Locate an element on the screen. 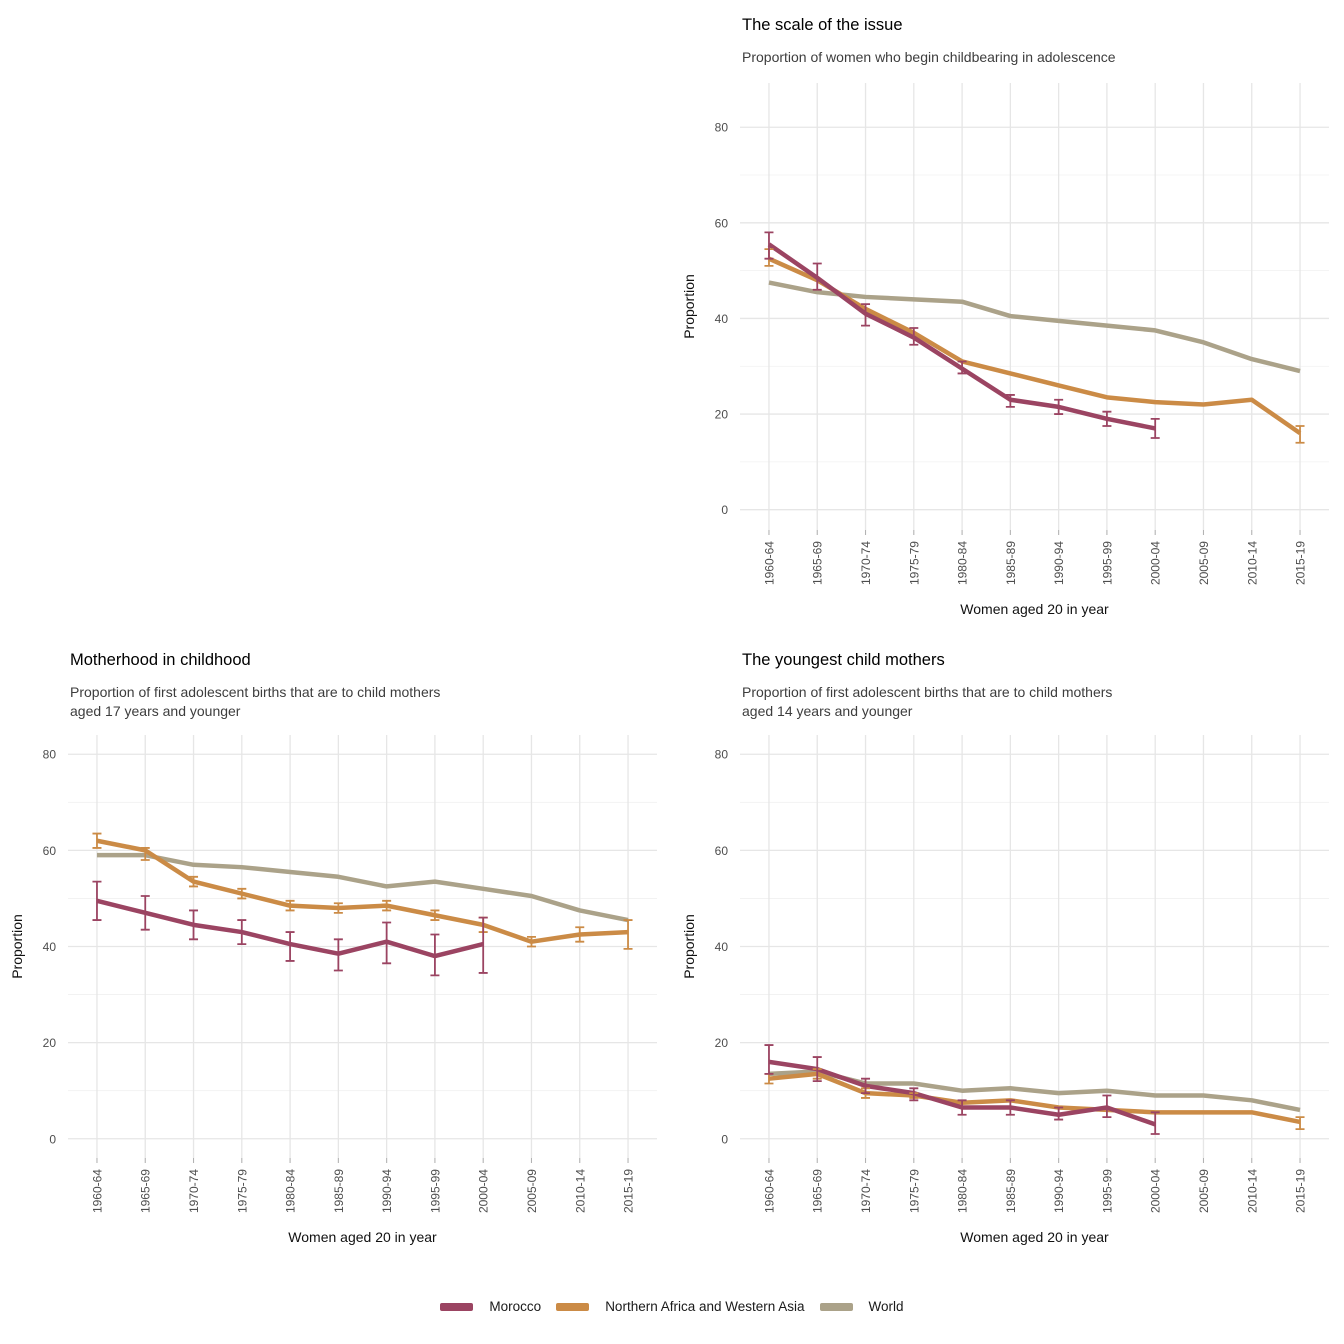 Image resolution: width=1344 pixels, height=1344 pixels. legend-label-northern-africa-and-western-asia: Northern Africa and Western Asia is located at coordinates (705, 1306).